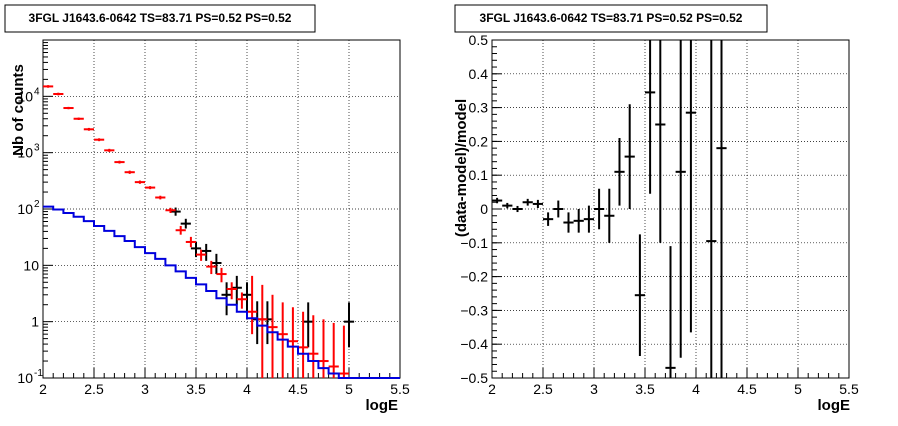 The height and width of the screenshot is (426, 898). I want to click on y-tick-label: −0.5, so click(474, 378).